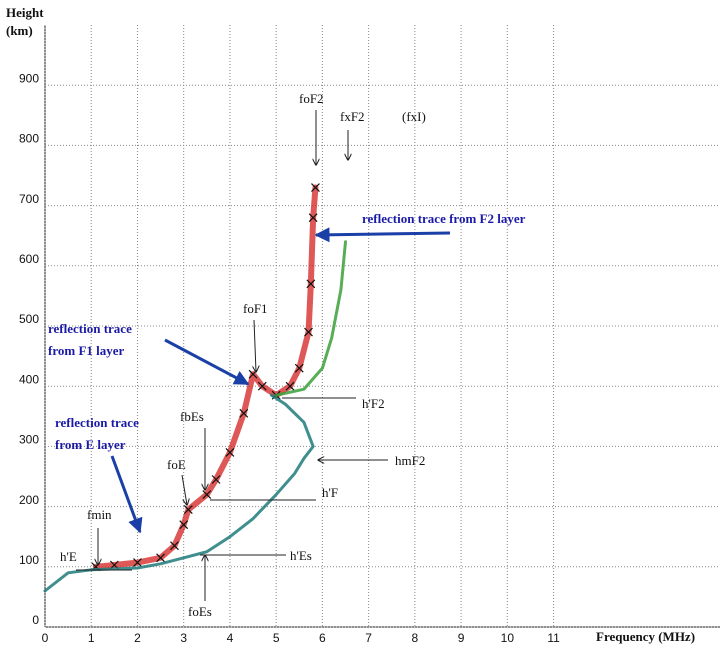 This screenshot has width=722, height=649. Describe the element at coordinates (255, 308) in the screenshot. I see `annotation: foF1` at that location.